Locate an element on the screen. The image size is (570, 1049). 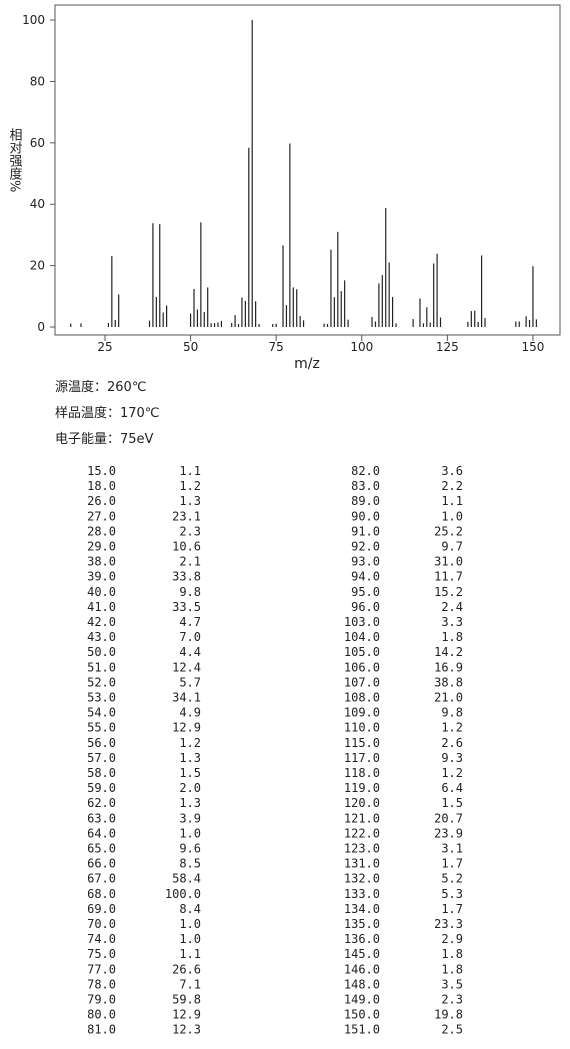
x-tick-label: 150 is located at coordinates (532, 347).